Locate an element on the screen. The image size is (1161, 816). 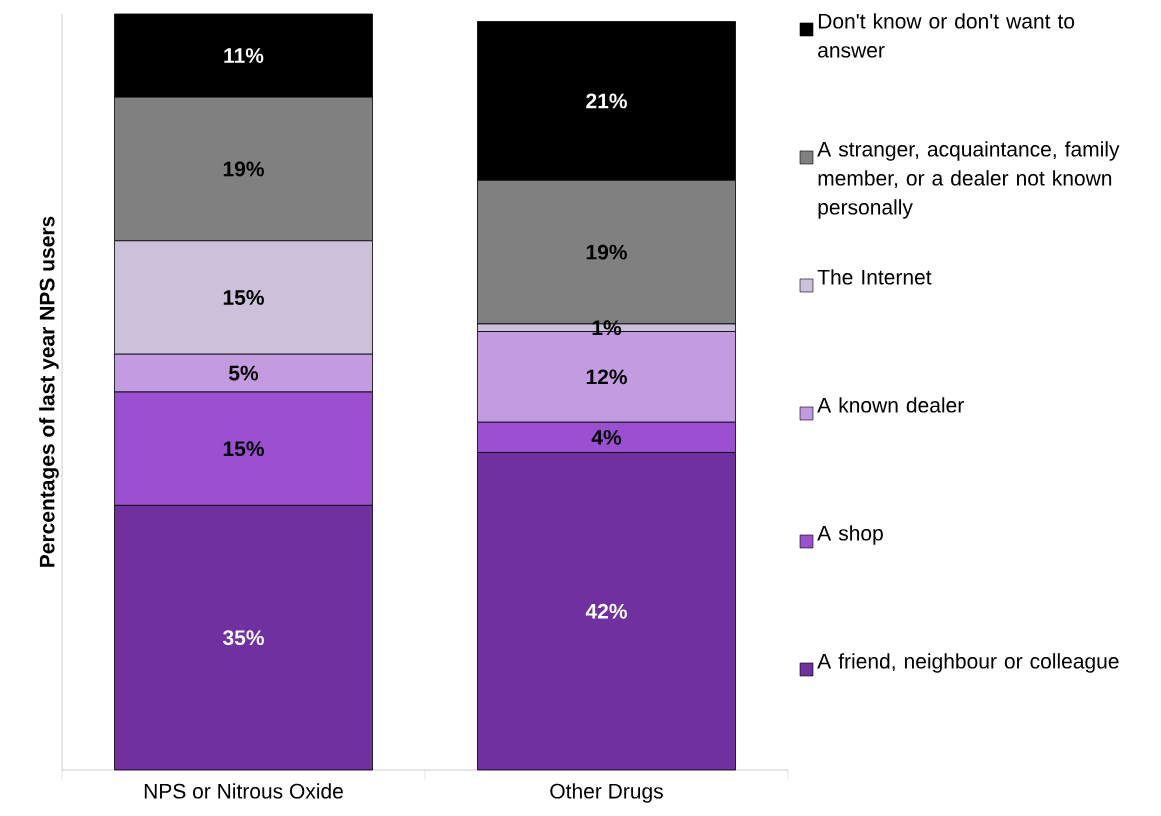
data-label: 11% is located at coordinates (244, 55).